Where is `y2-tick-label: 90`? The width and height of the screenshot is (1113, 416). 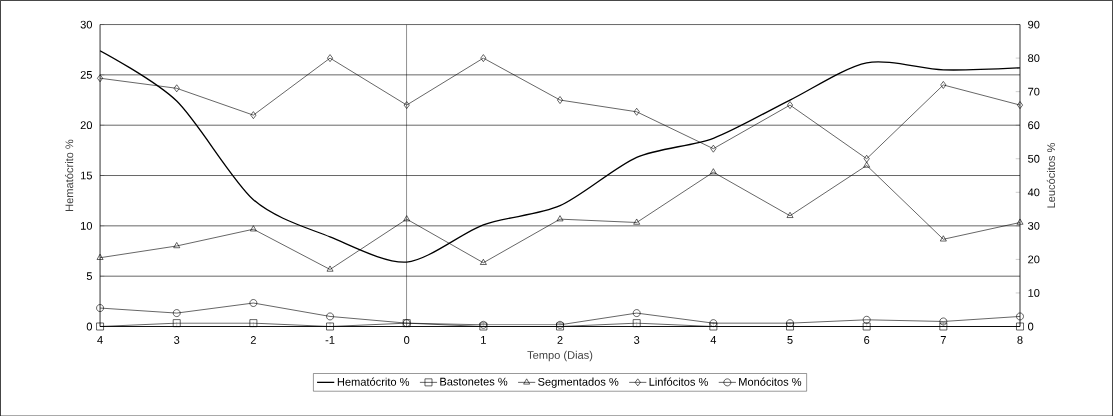 y2-tick-label: 90 is located at coordinates (1034, 24).